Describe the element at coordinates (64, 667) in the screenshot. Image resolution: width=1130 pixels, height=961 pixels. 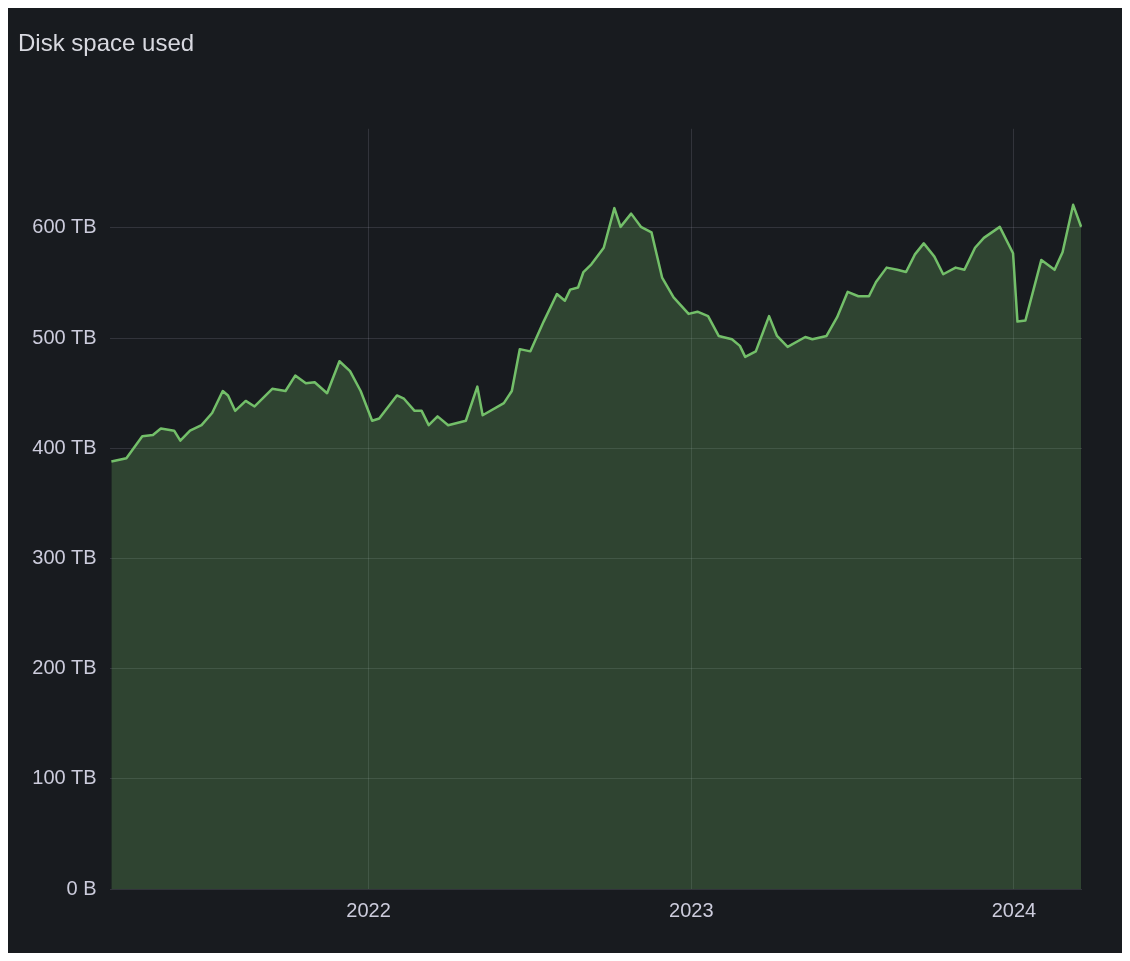
I see `y-tick-label: 200 TB` at that location.